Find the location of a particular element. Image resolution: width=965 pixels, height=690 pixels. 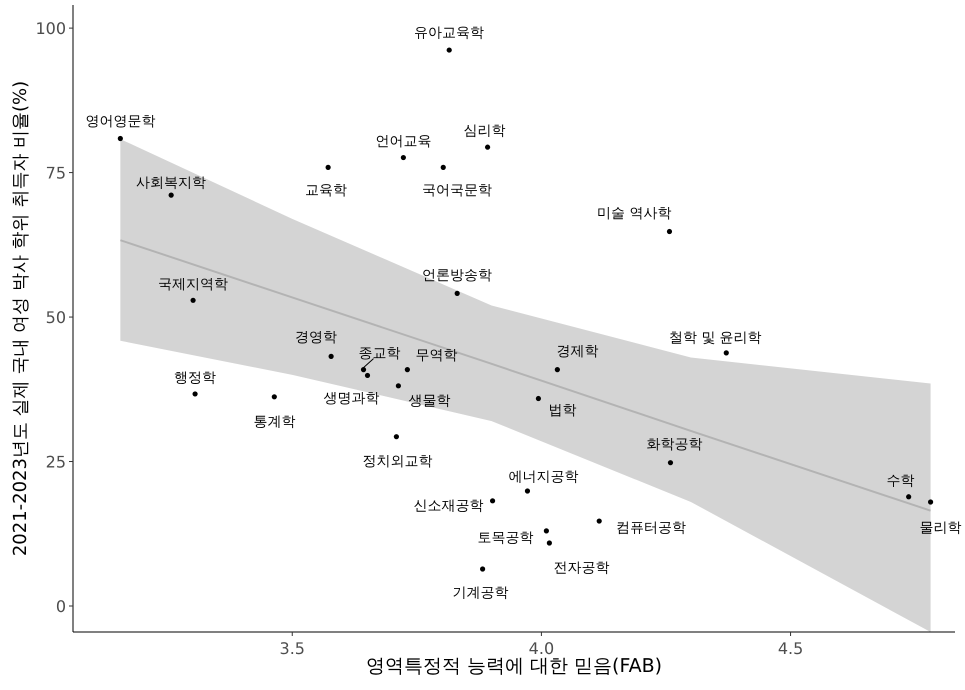

data-label: 무역학 is located at coordinates (436, 356).